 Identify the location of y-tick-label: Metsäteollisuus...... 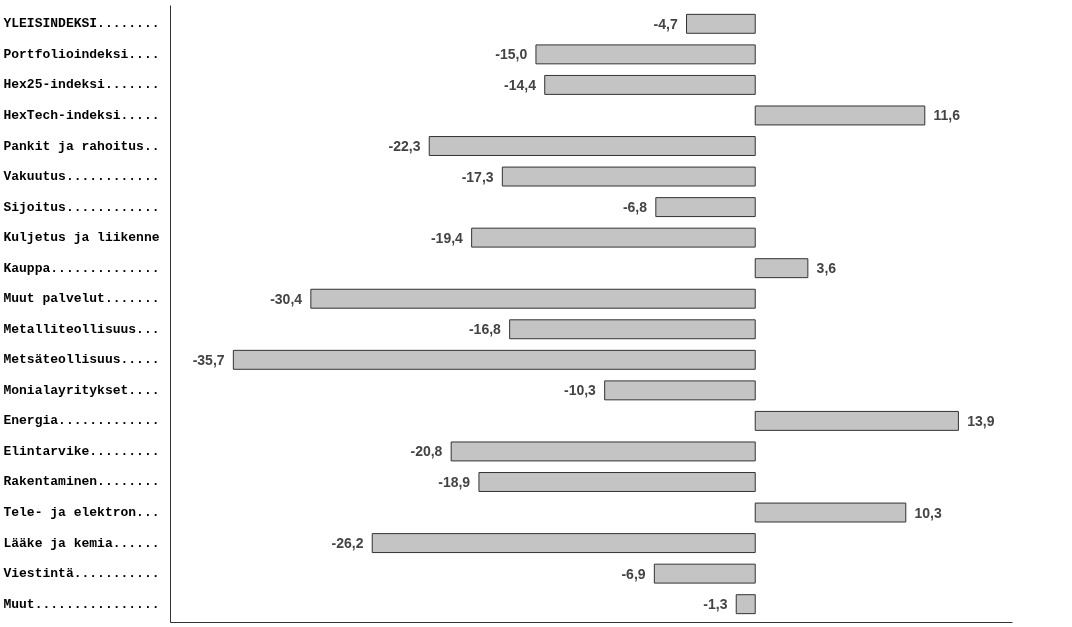
(81, 360).